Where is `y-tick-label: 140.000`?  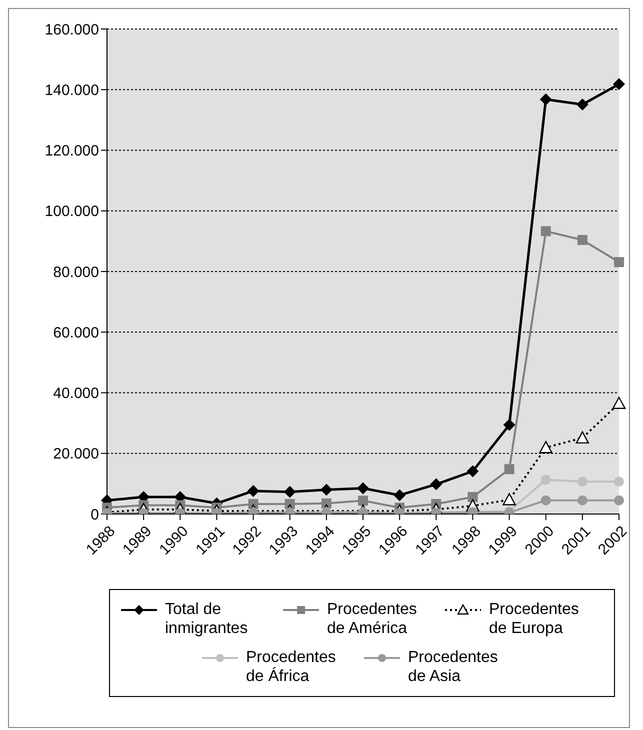
y-tick-label: 140.000 is located at coordinates (71, 90).